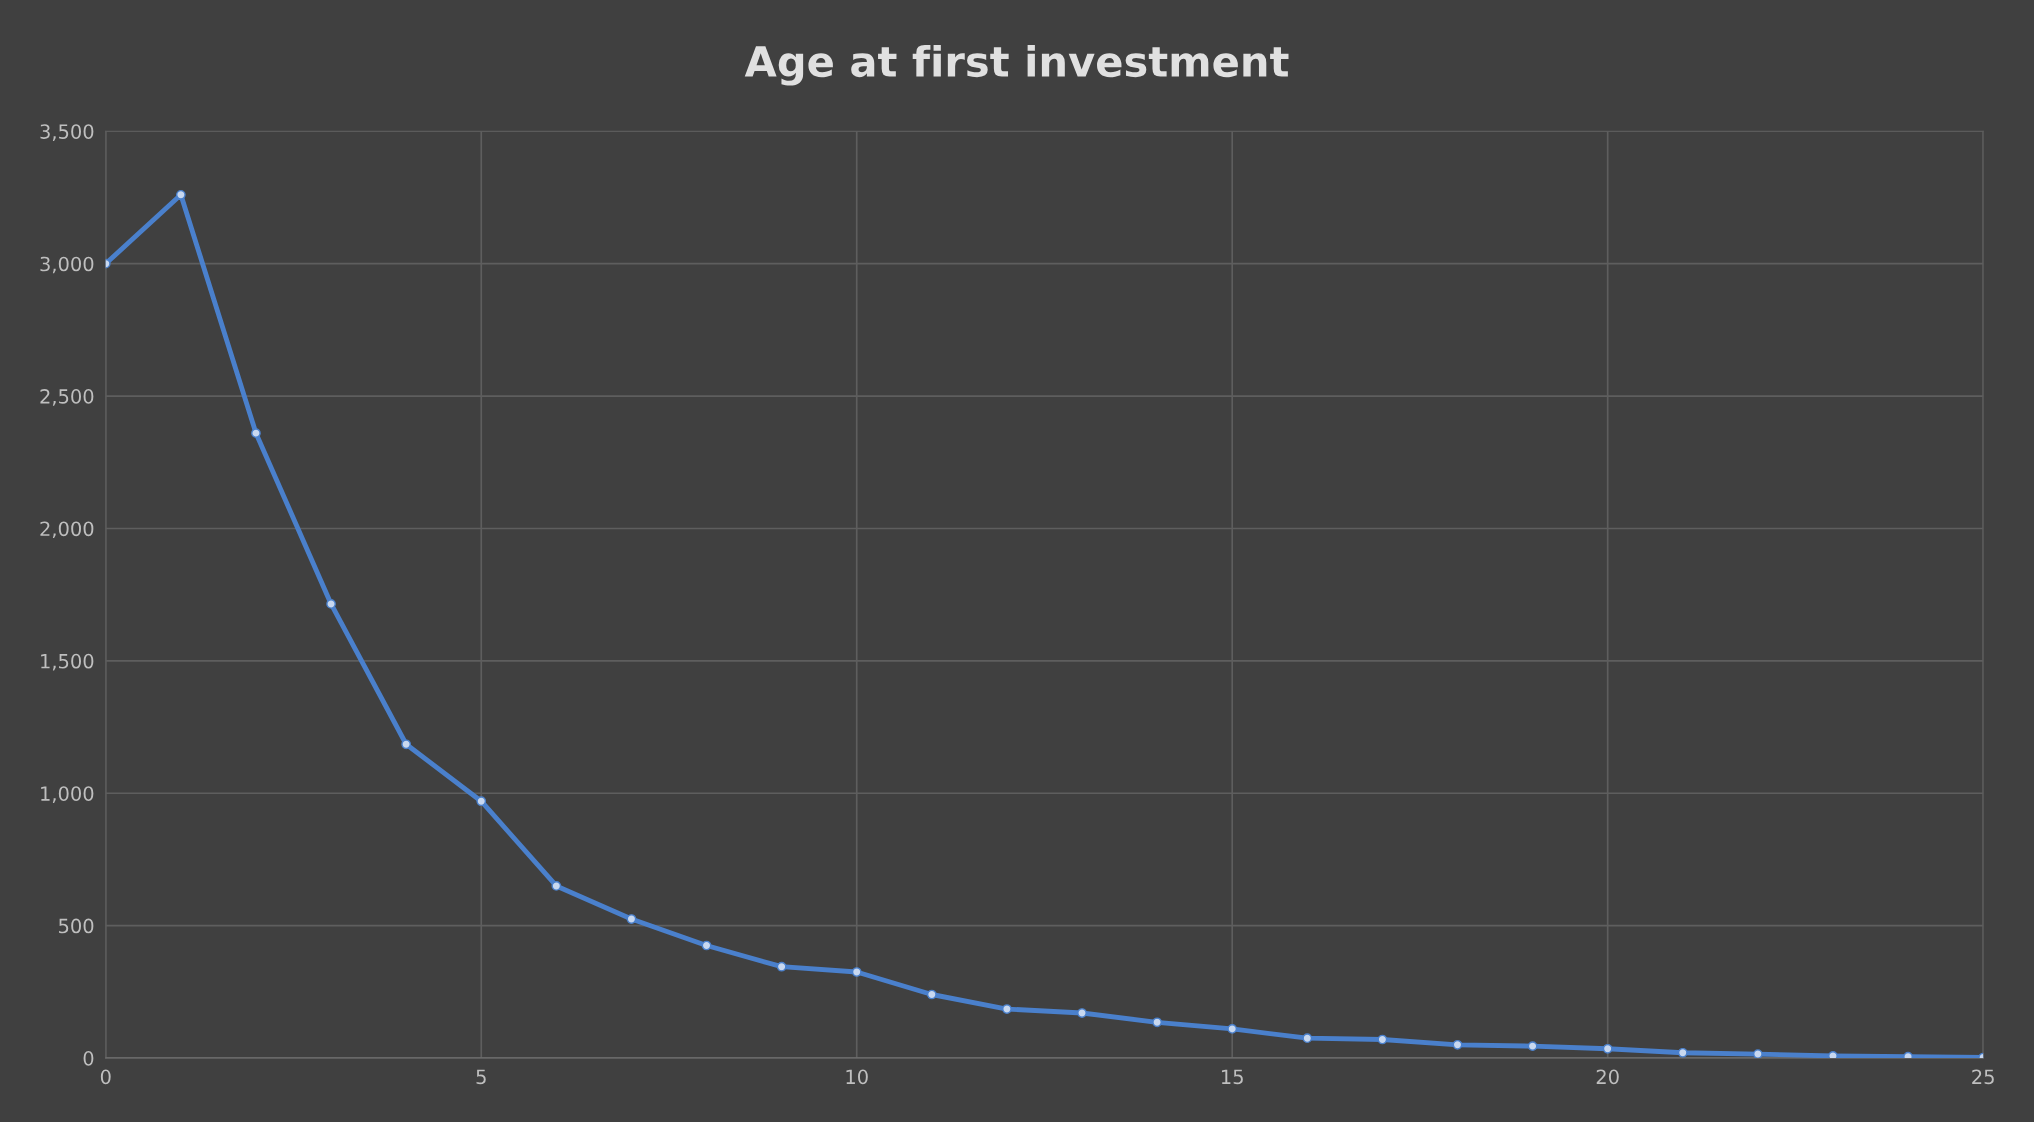 Image resolution: width=2034 pixels, height=1122 pixels. Describe the element at coordinates (67, 397) in the screenshot. I see `y-tick-label: 2,500` at that location.